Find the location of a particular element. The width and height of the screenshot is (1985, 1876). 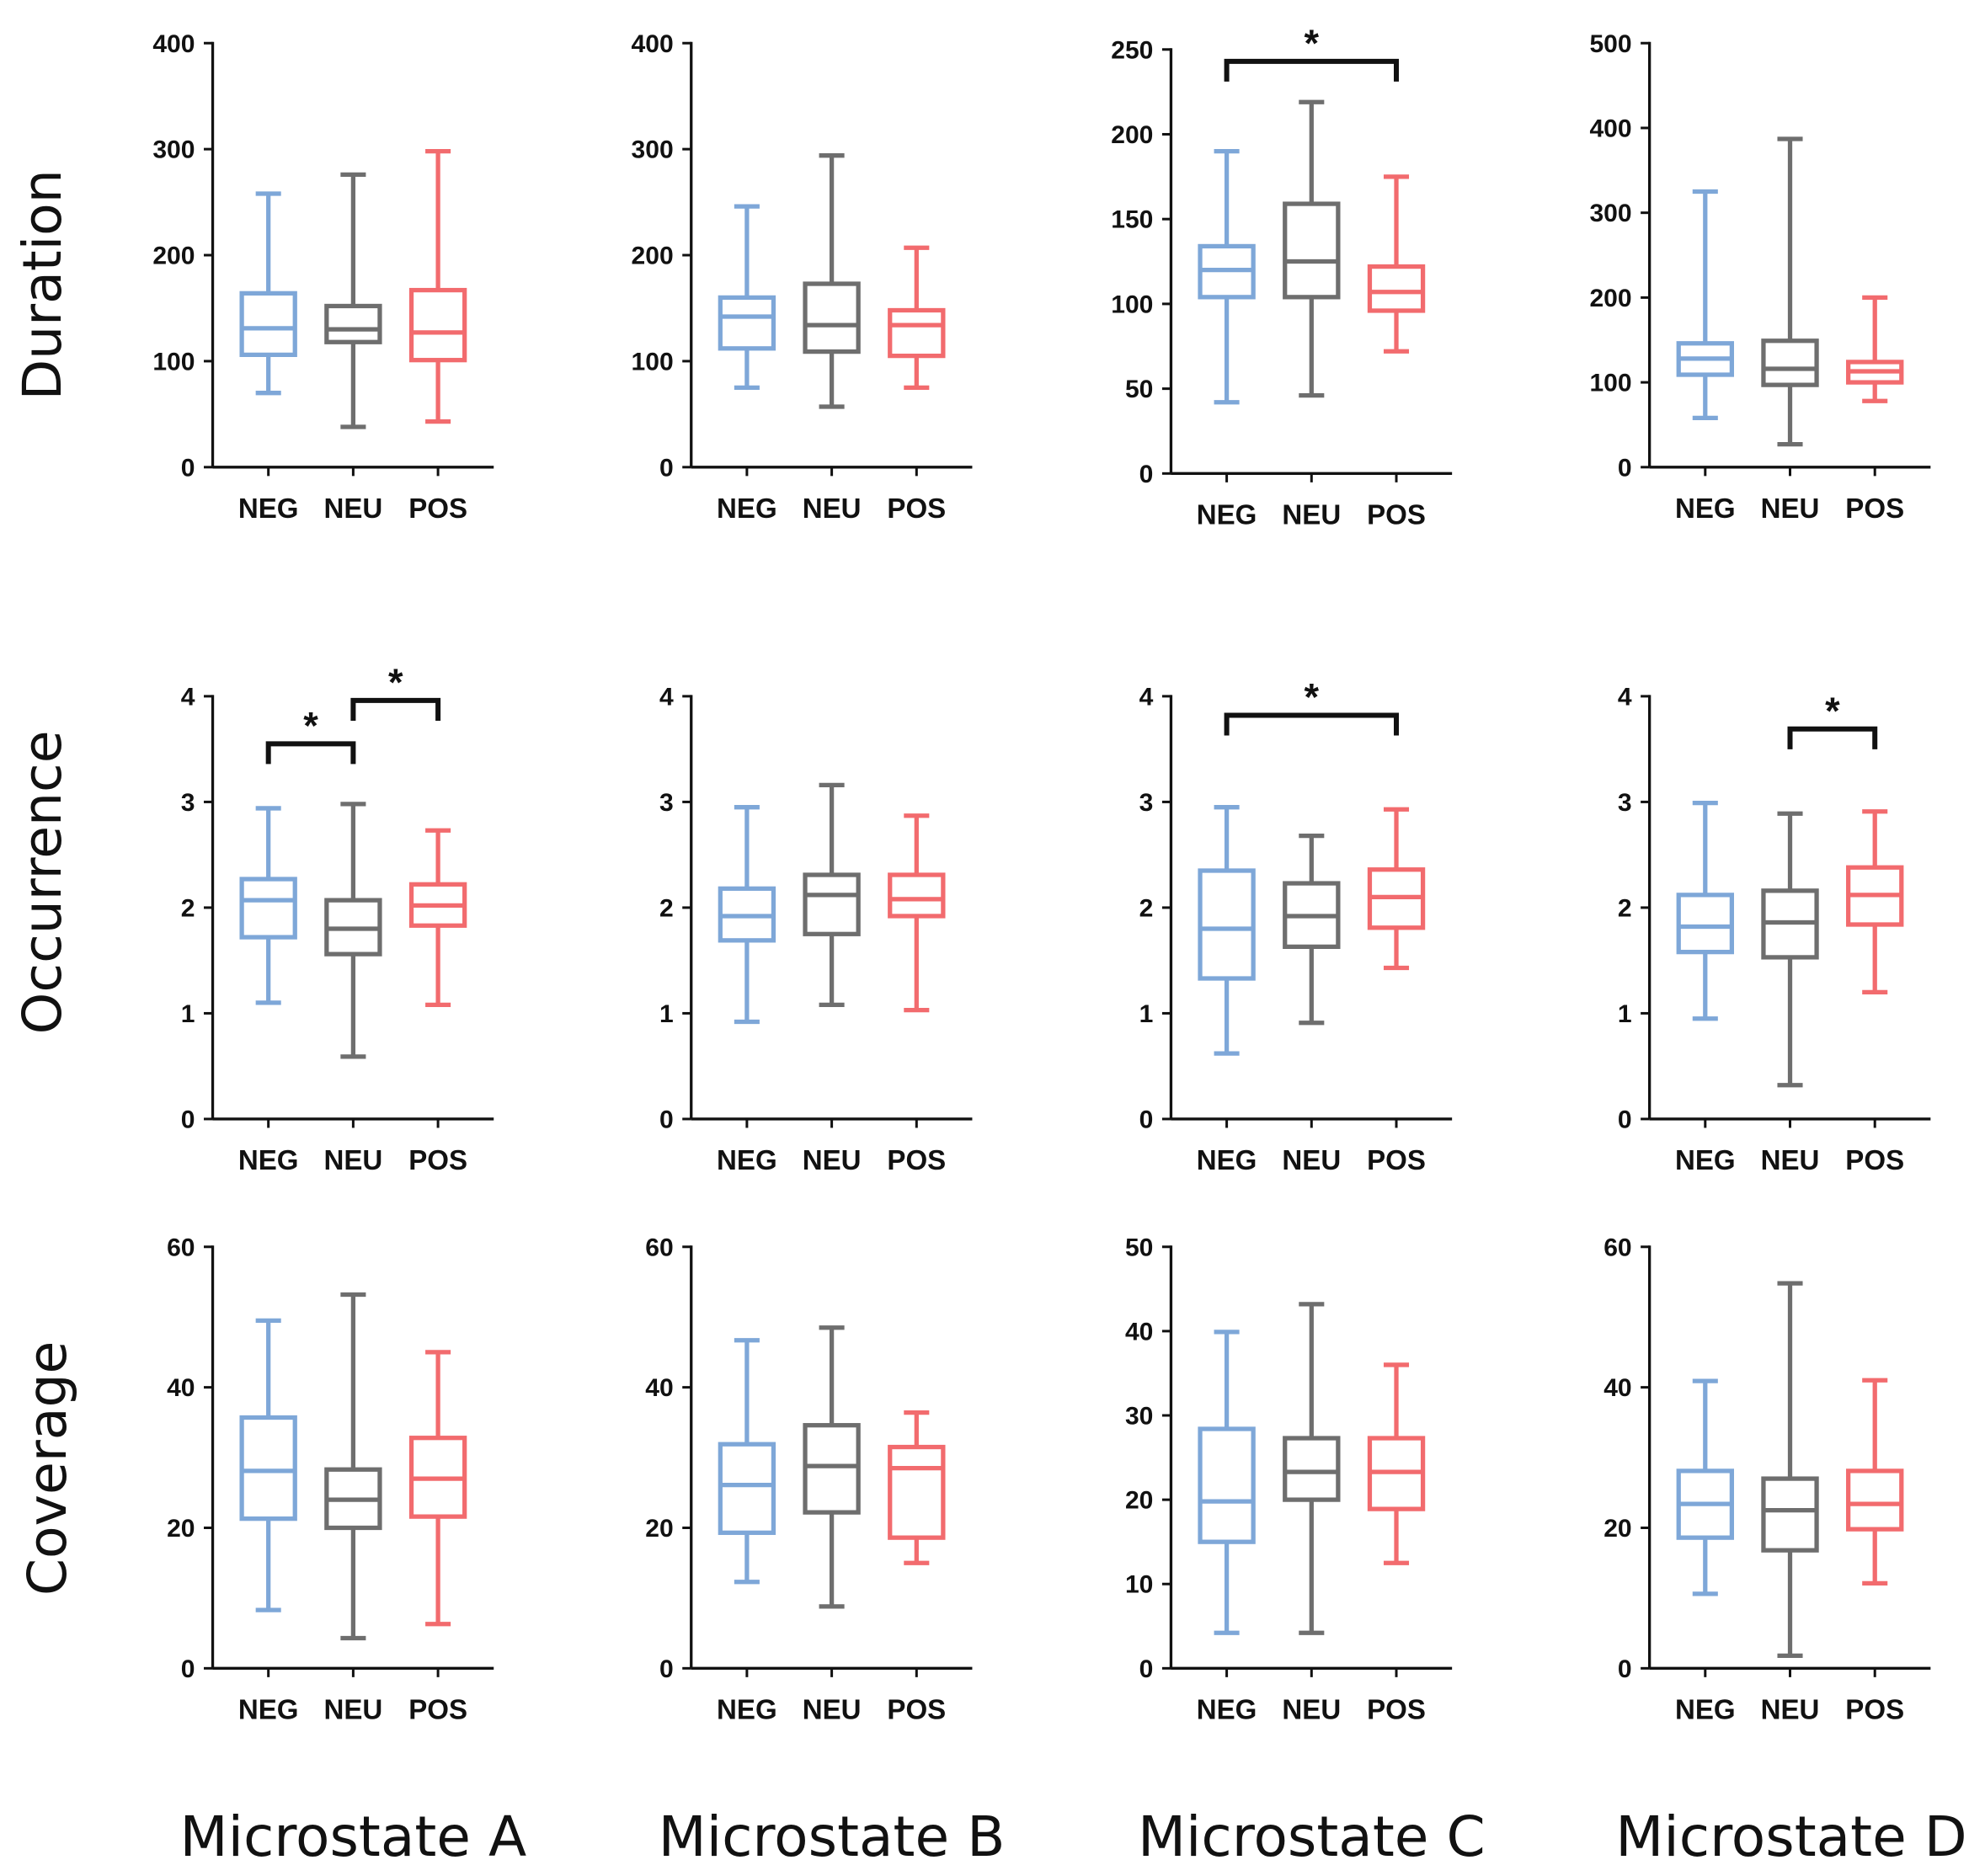

y-tick-label: 10 is located at coordinates (1139, 1585).